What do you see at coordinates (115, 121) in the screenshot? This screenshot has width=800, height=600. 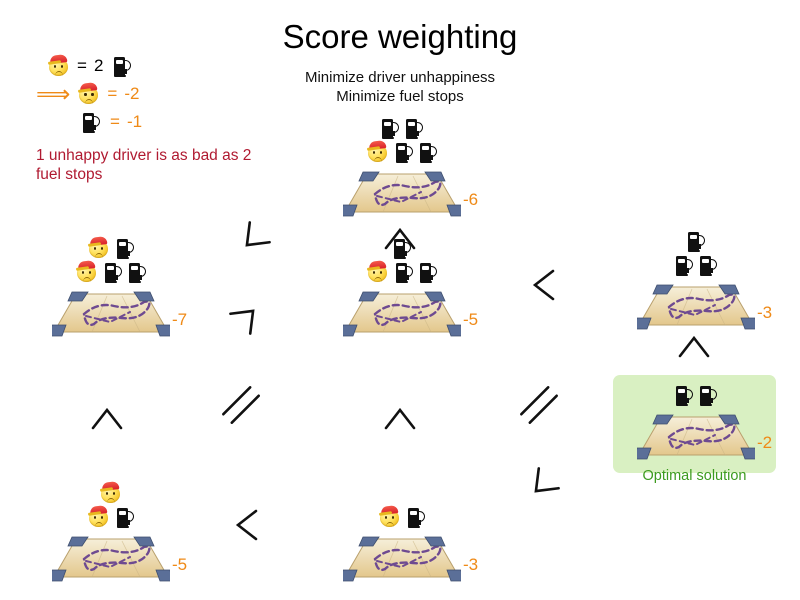 I see `legend-equals-sign-3: =` at bounding box center [115, 121].